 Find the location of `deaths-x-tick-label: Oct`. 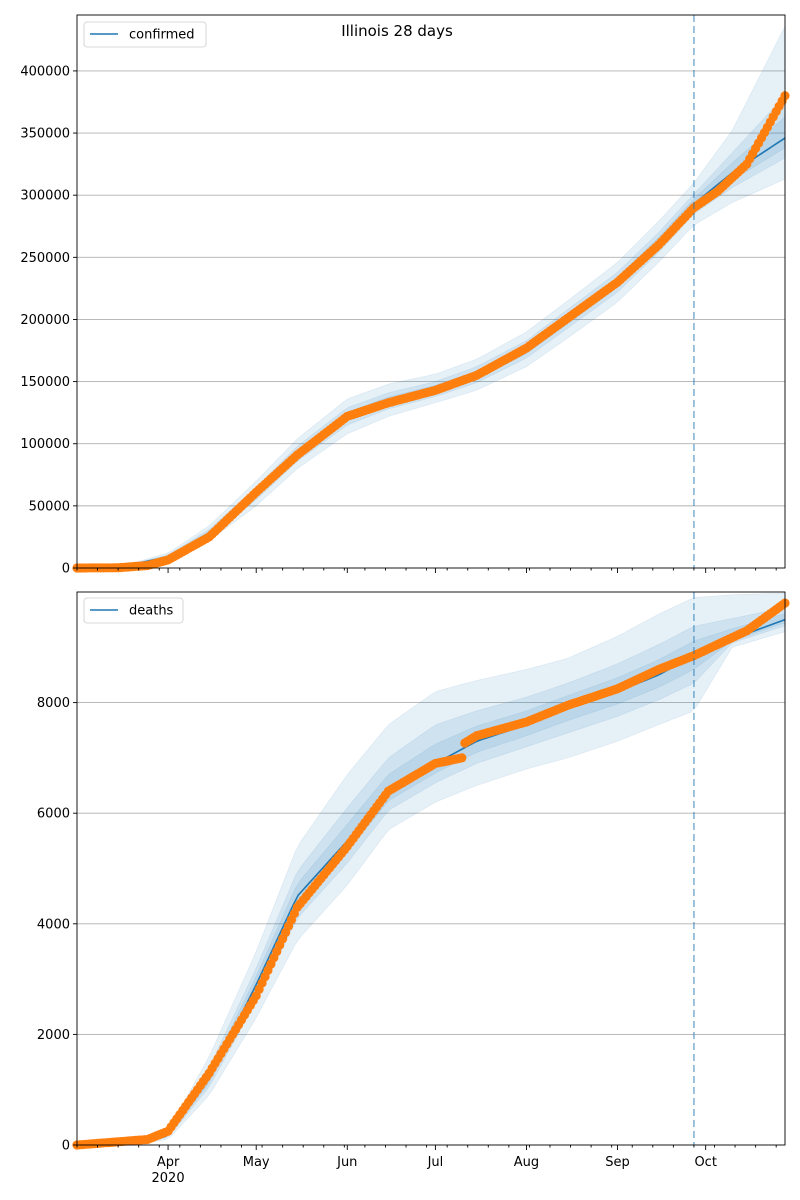

deaths-x-tick-label: Oct is located at coordinates (705, 1162).